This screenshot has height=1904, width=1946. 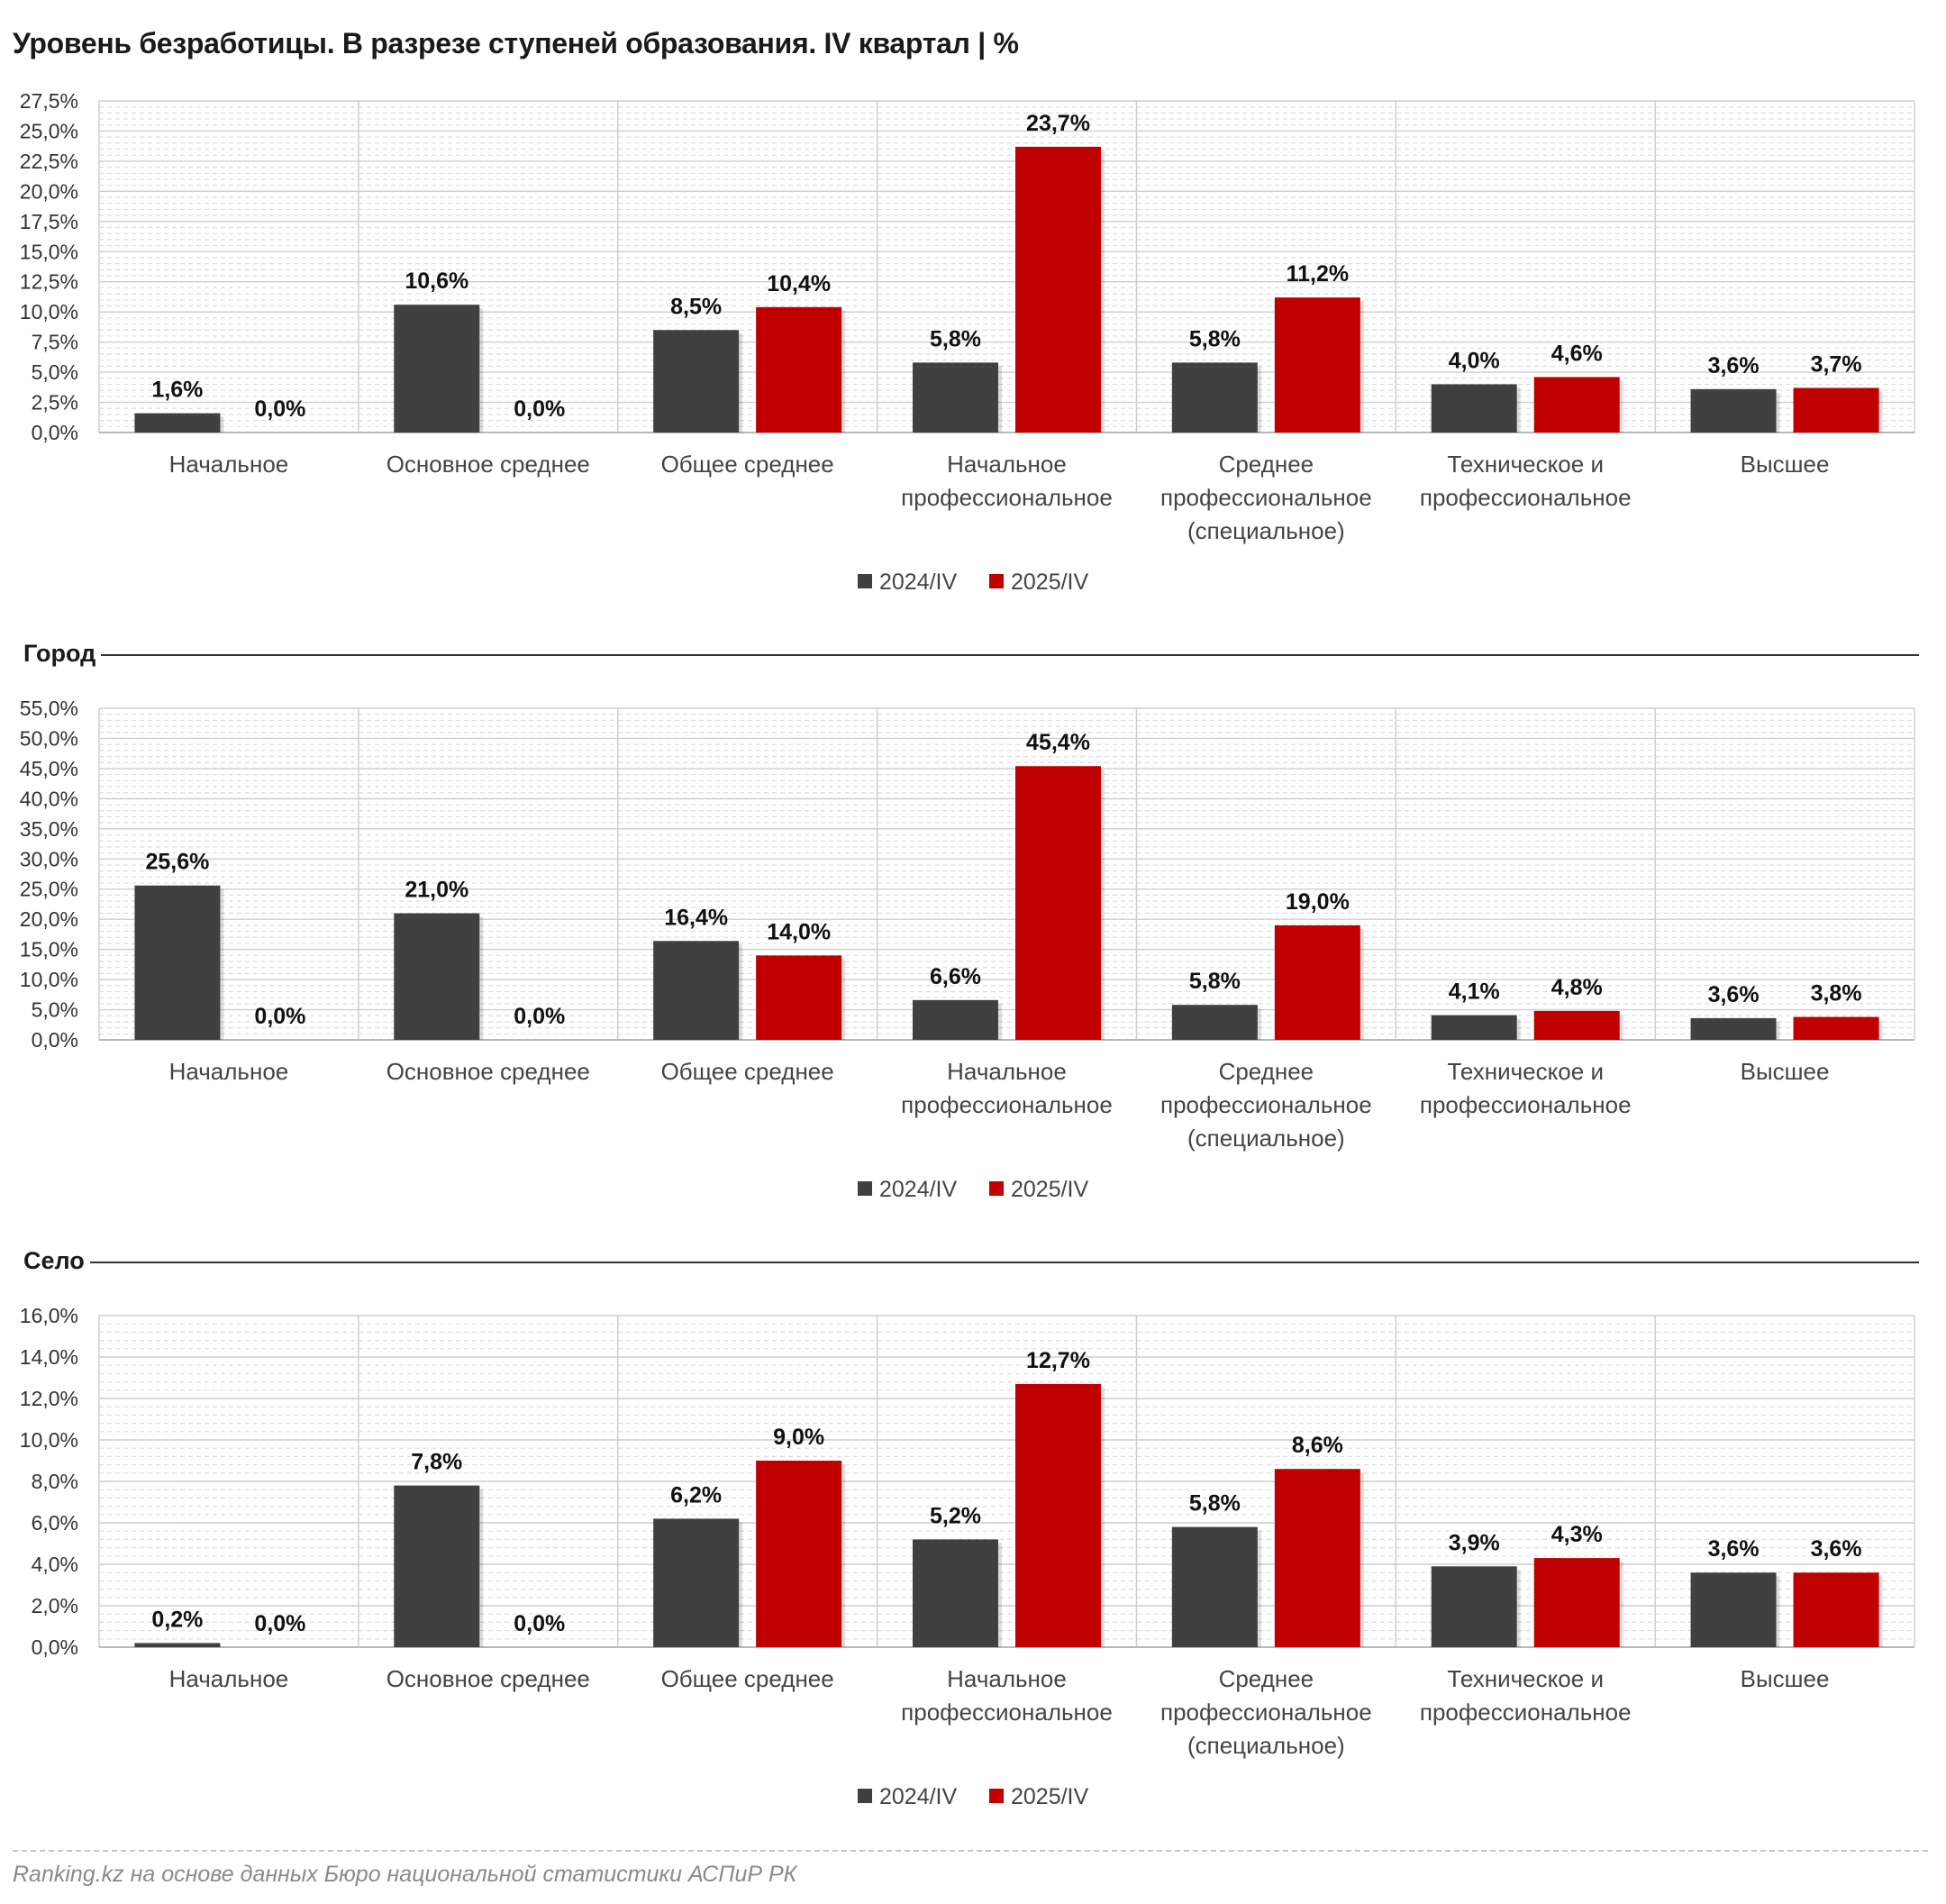 What do you see at coordinates (55, 403) in the screenshot?
I see `y-tick-label: 2,5%` at bounding box center [55, 403].